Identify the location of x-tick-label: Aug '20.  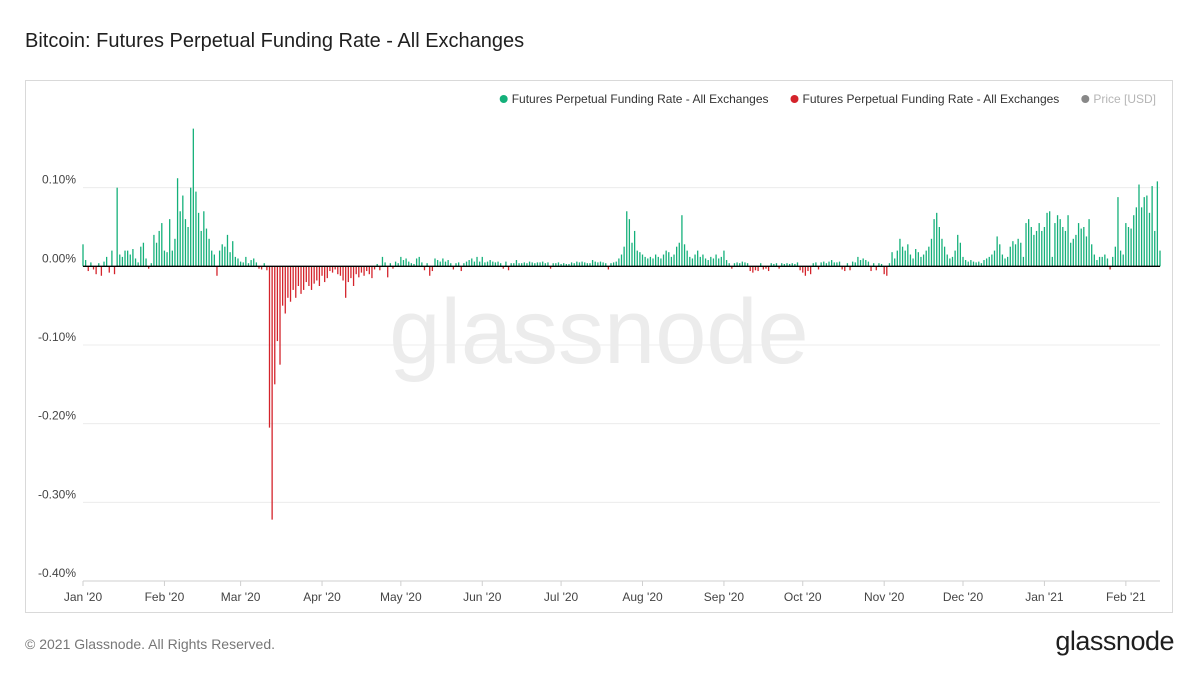
(642, 597).